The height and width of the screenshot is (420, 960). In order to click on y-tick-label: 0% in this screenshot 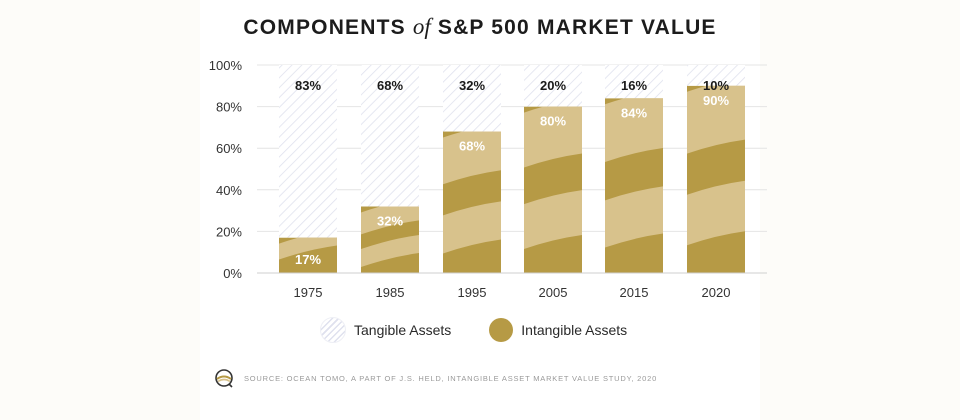, I will do `click(232, 273)`.